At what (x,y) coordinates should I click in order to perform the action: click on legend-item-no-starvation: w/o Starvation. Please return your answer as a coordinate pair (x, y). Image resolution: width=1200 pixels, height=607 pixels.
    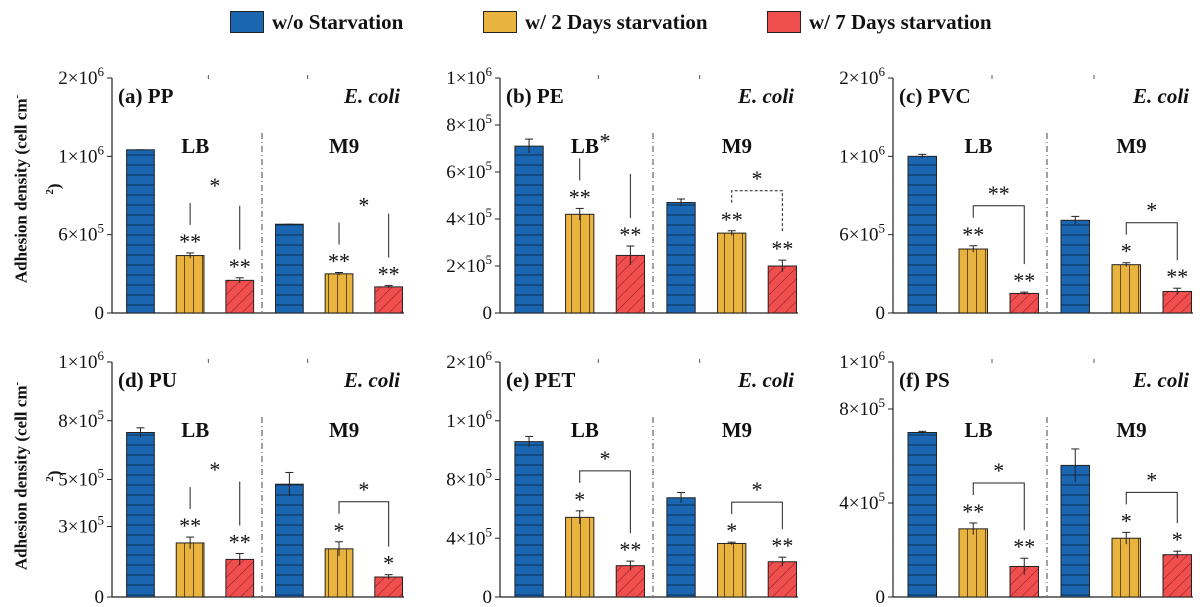
    Looking at the image, I should click on (316, 22).